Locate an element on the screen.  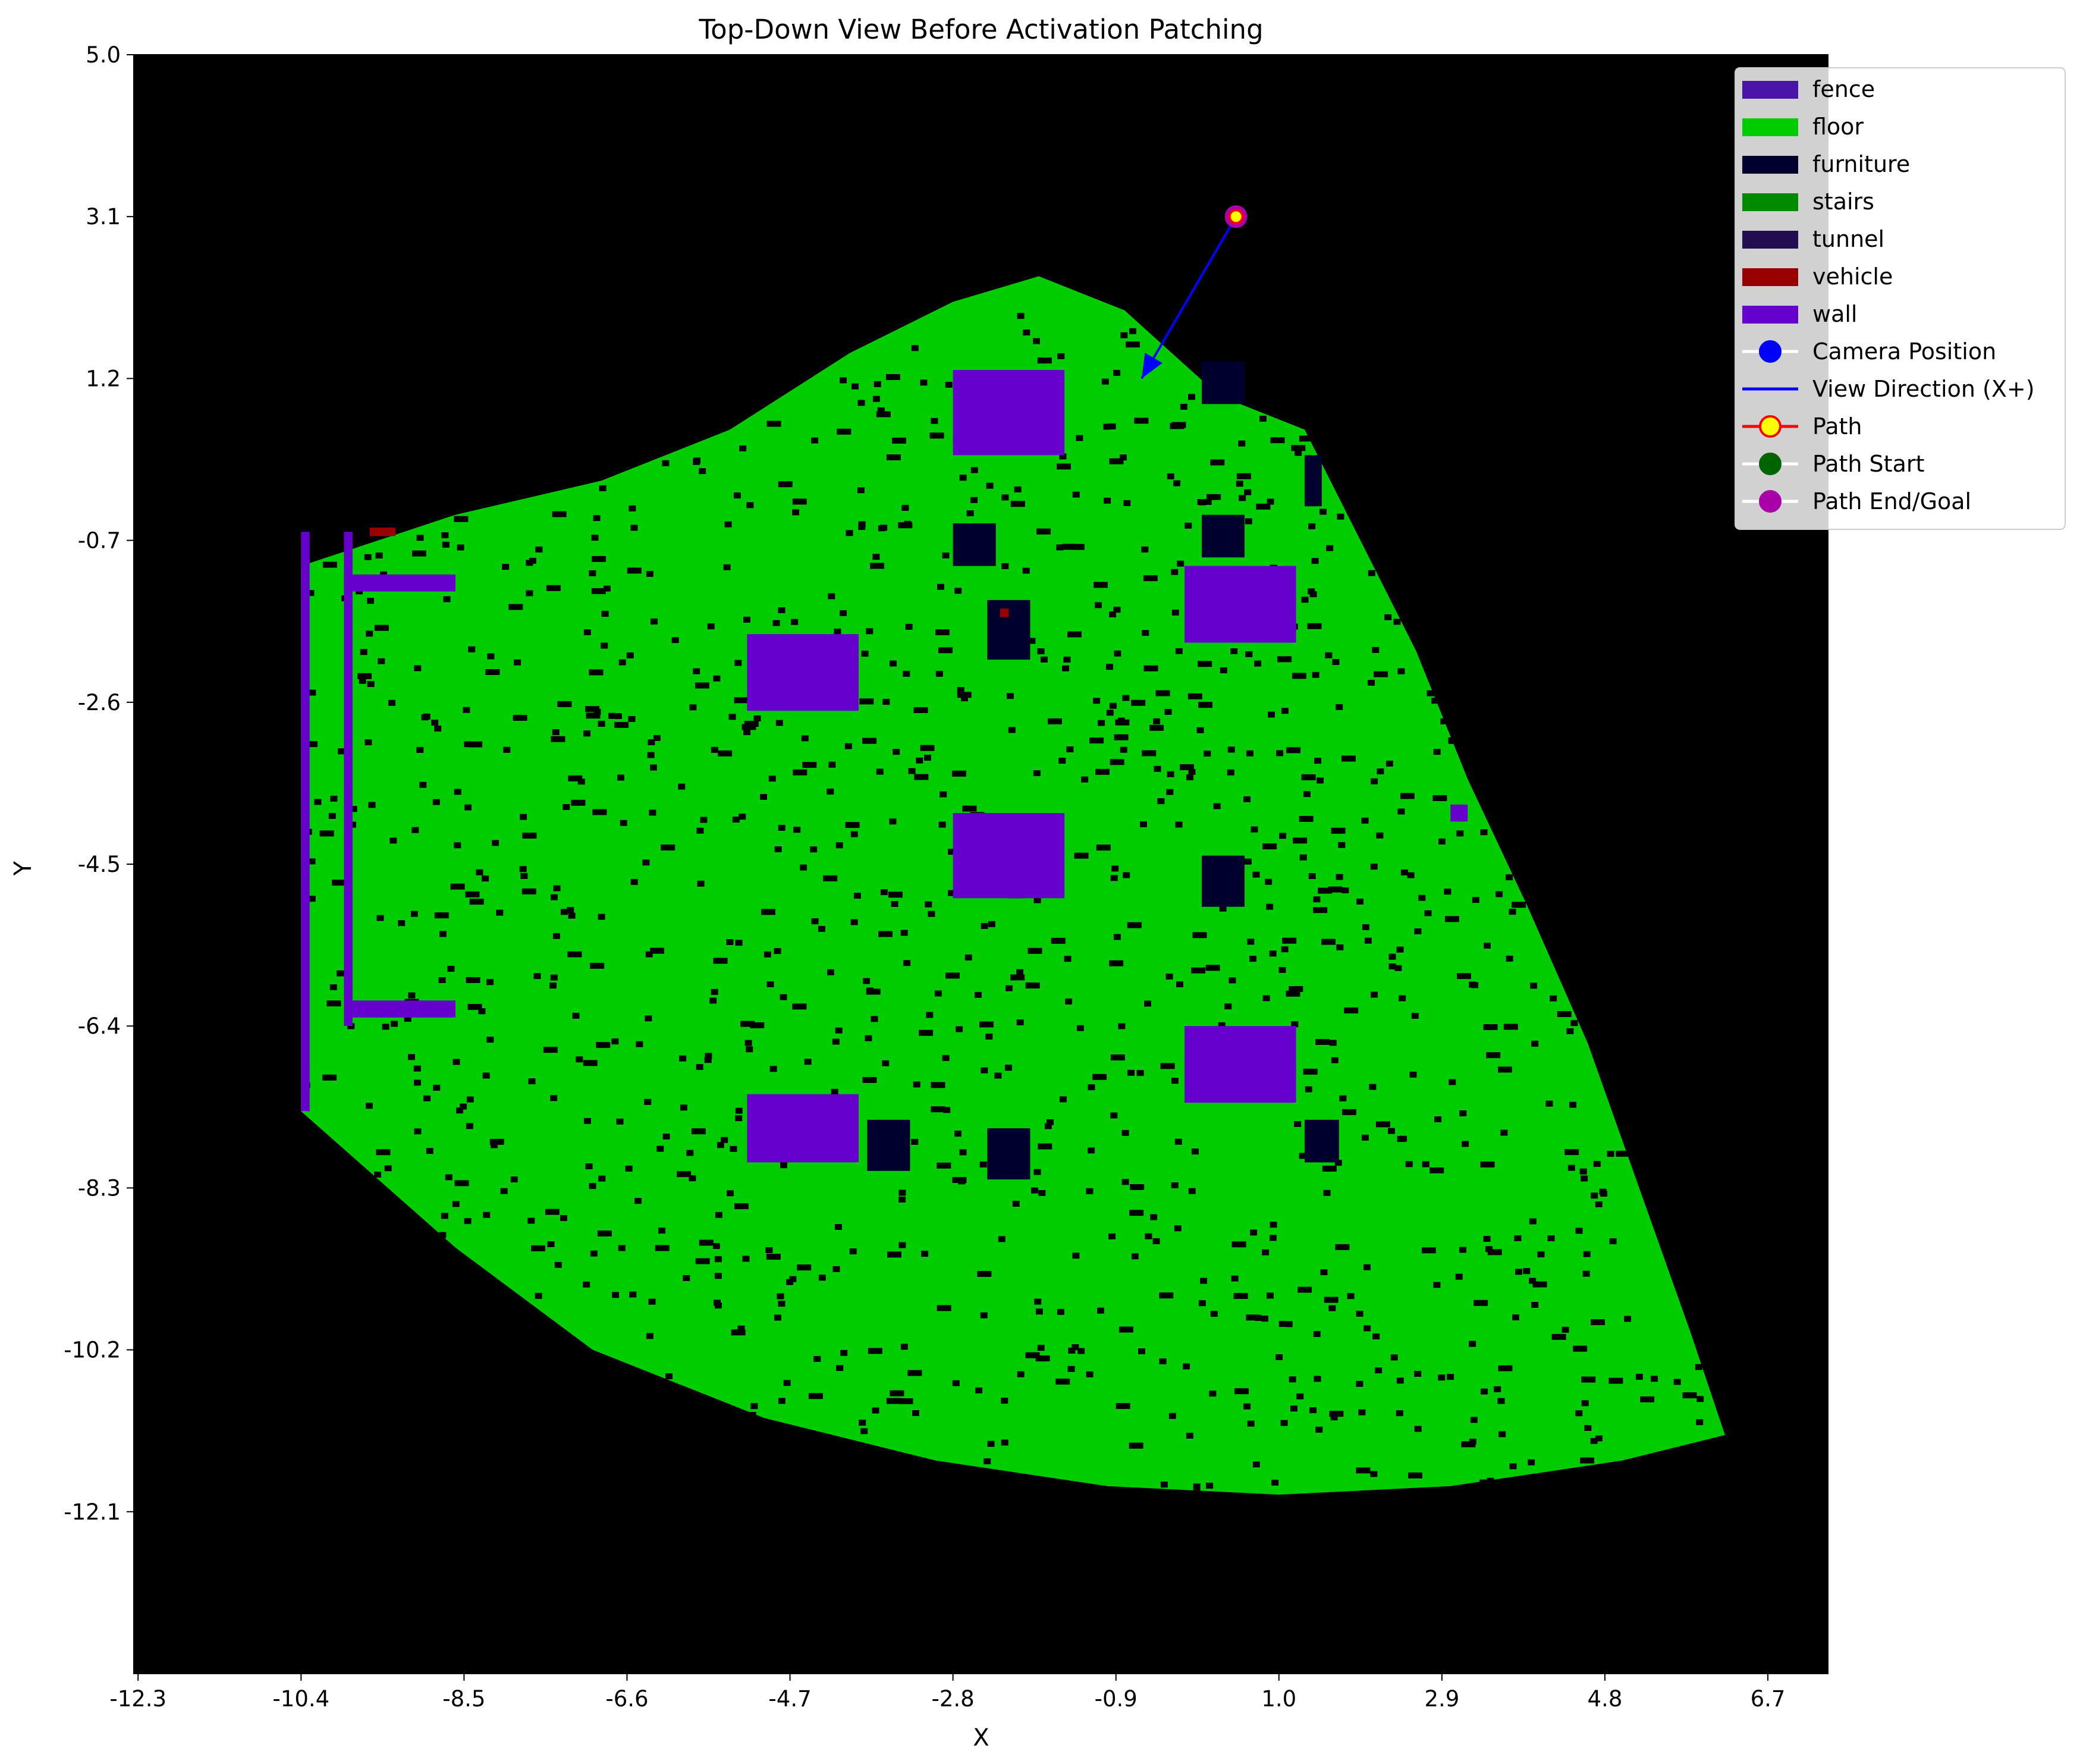
legend-box is located at coordinates (1900, 298).